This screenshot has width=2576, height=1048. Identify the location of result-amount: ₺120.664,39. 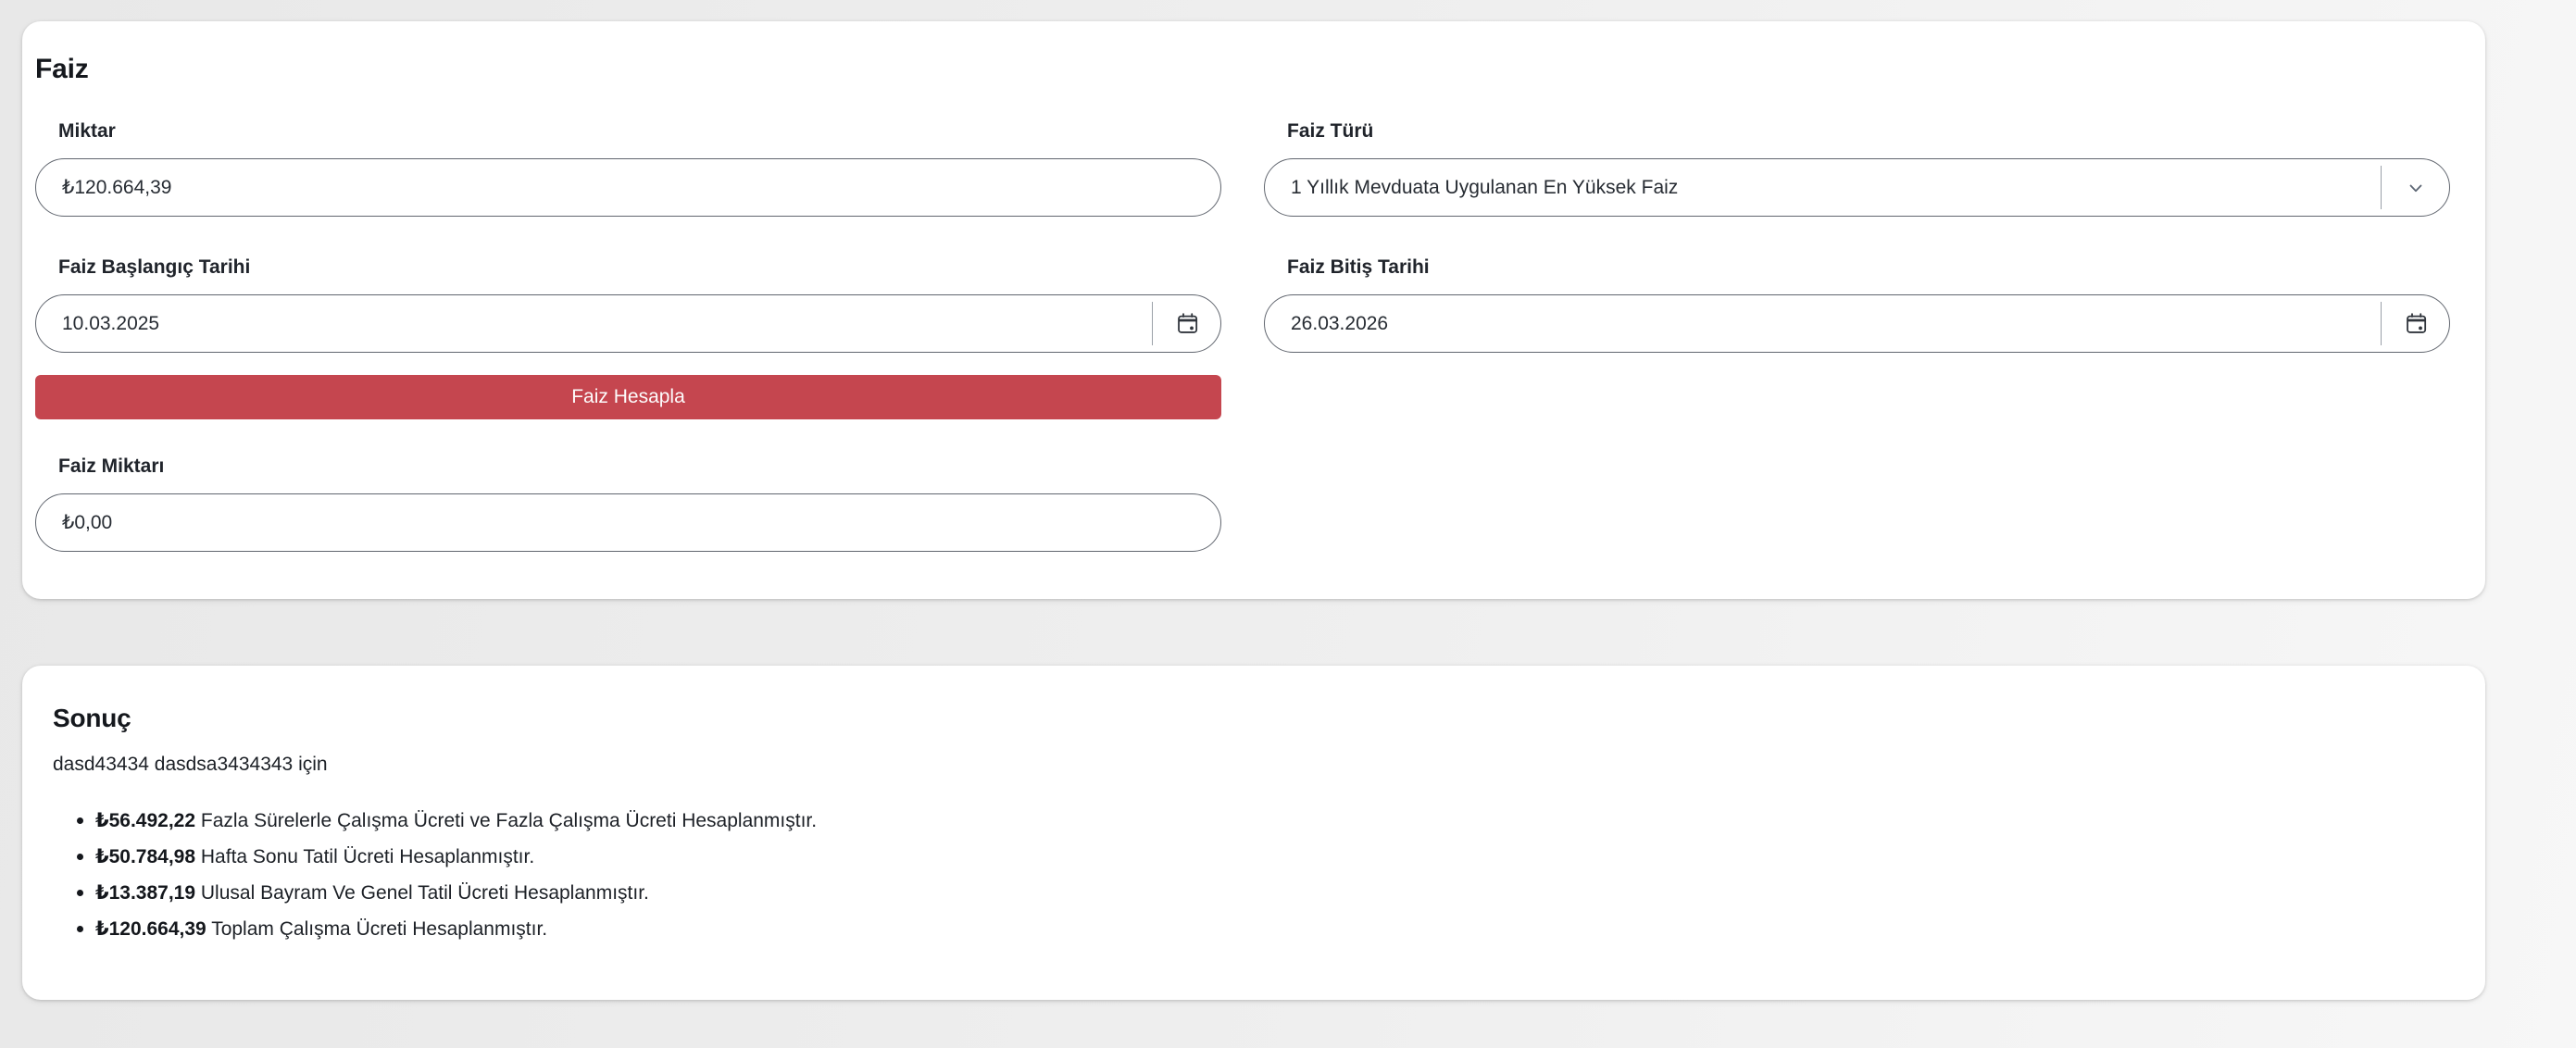
(150, 929).